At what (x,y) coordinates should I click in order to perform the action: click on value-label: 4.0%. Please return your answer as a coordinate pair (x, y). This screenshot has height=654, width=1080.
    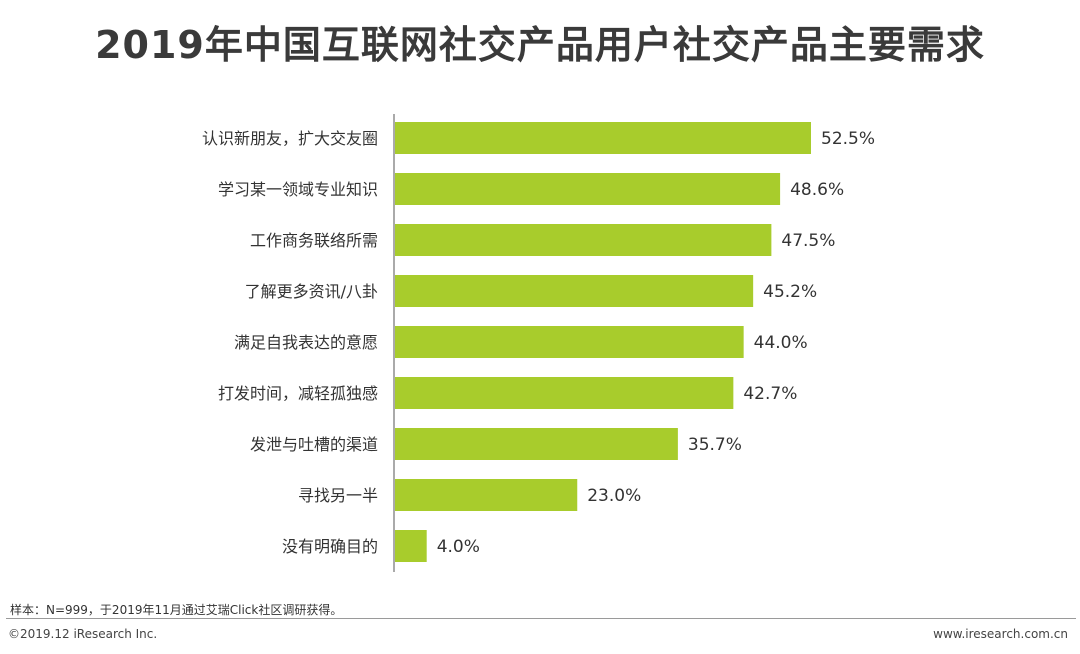
    Looking at the image, I should click on (458, 547).